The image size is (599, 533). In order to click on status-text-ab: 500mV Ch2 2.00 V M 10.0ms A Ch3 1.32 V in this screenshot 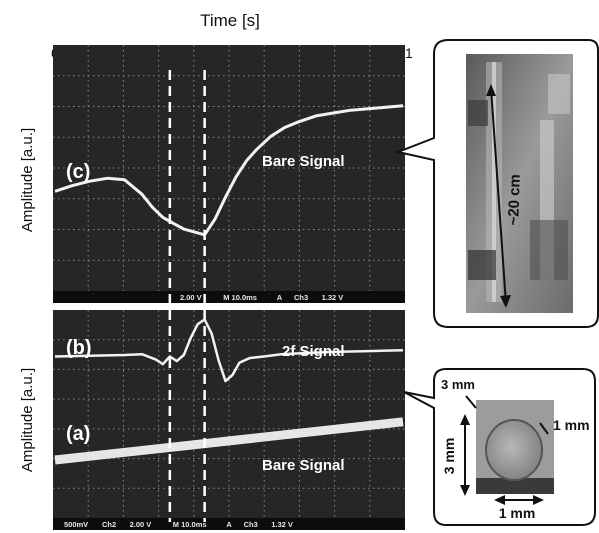, I will do `click(178, 524)`.